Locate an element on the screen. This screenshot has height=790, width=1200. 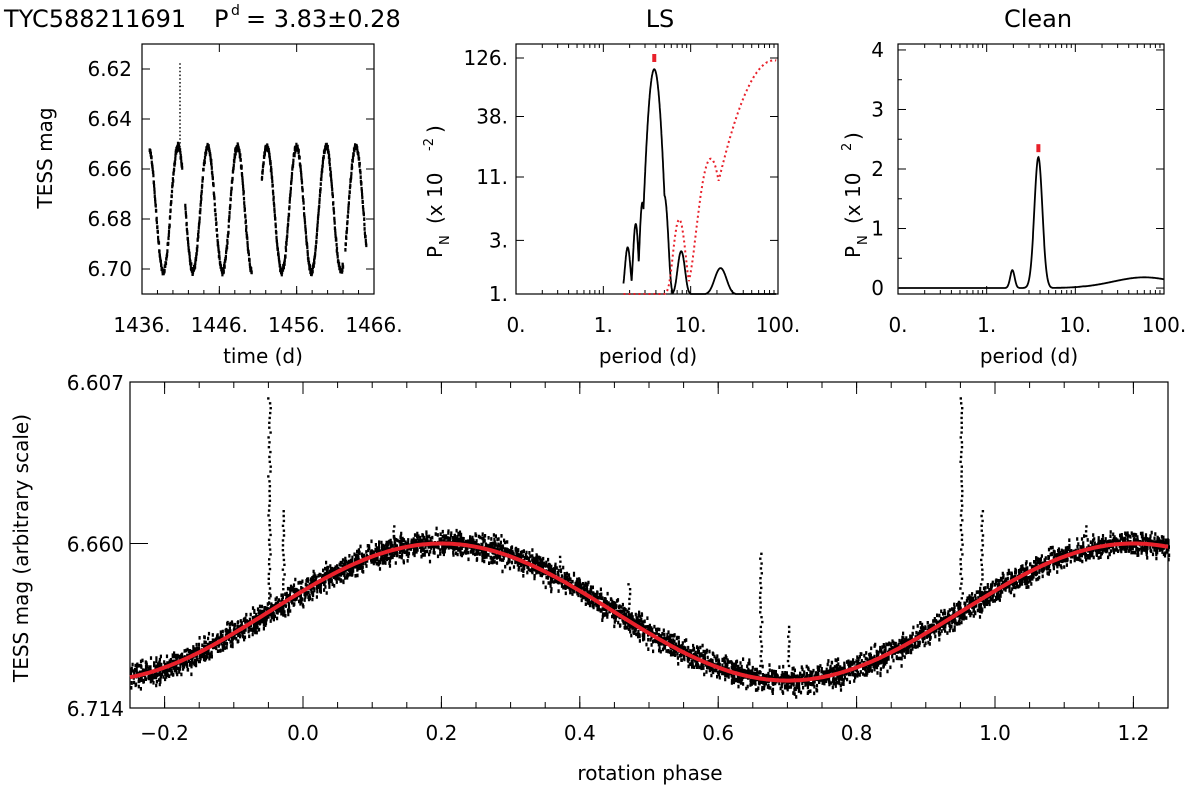
ls-periodogram-line is located at coordinates (699, 181).